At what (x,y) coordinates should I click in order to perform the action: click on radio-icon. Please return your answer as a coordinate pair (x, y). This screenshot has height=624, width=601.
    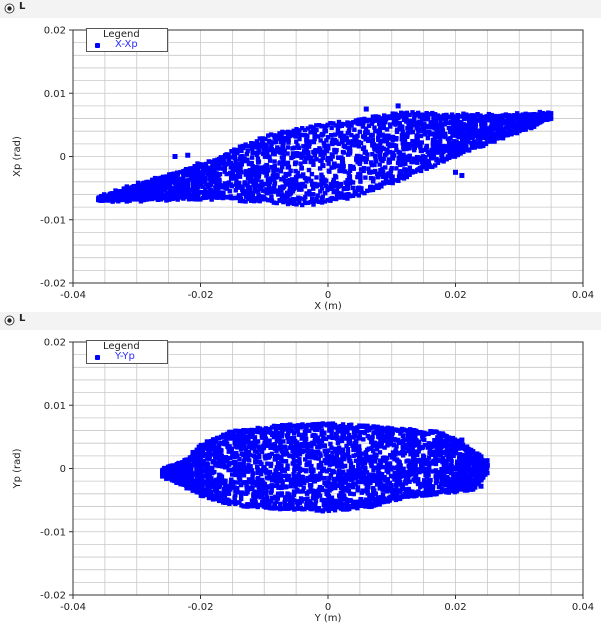
    Looking at the image, I should click on (9, 8).